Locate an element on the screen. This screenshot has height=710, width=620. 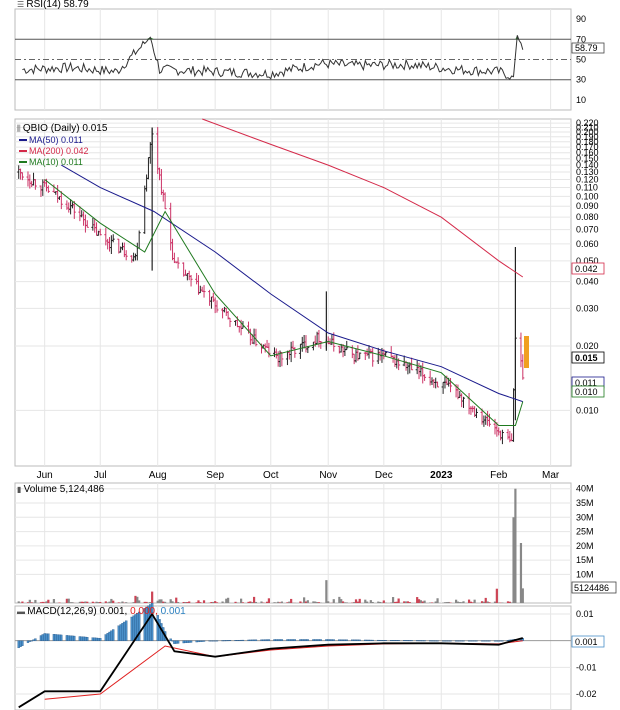
price-tick-label: 0.100 is located at coordinates (587, 196).